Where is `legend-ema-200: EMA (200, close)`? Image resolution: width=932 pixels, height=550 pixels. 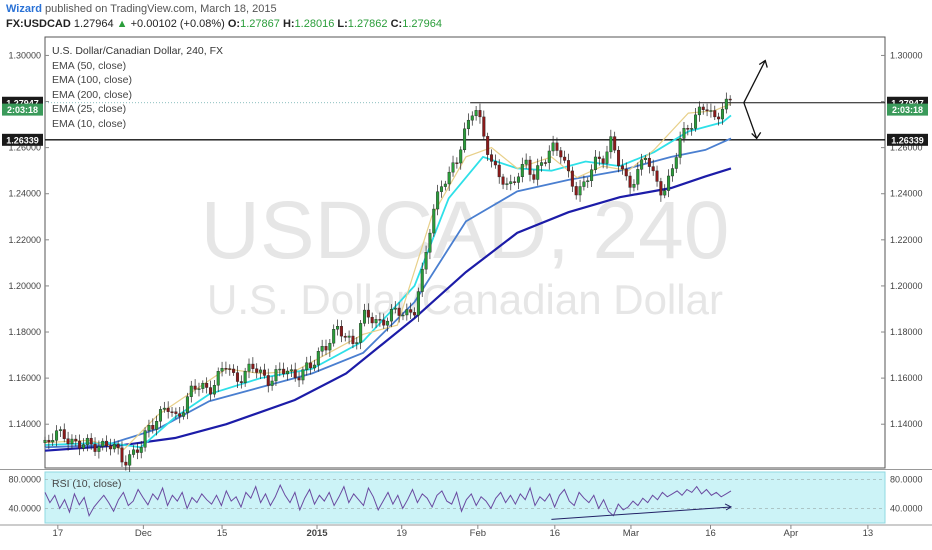
legend-ema-200: EMA (200, close) is located at coordinates (92, 94).